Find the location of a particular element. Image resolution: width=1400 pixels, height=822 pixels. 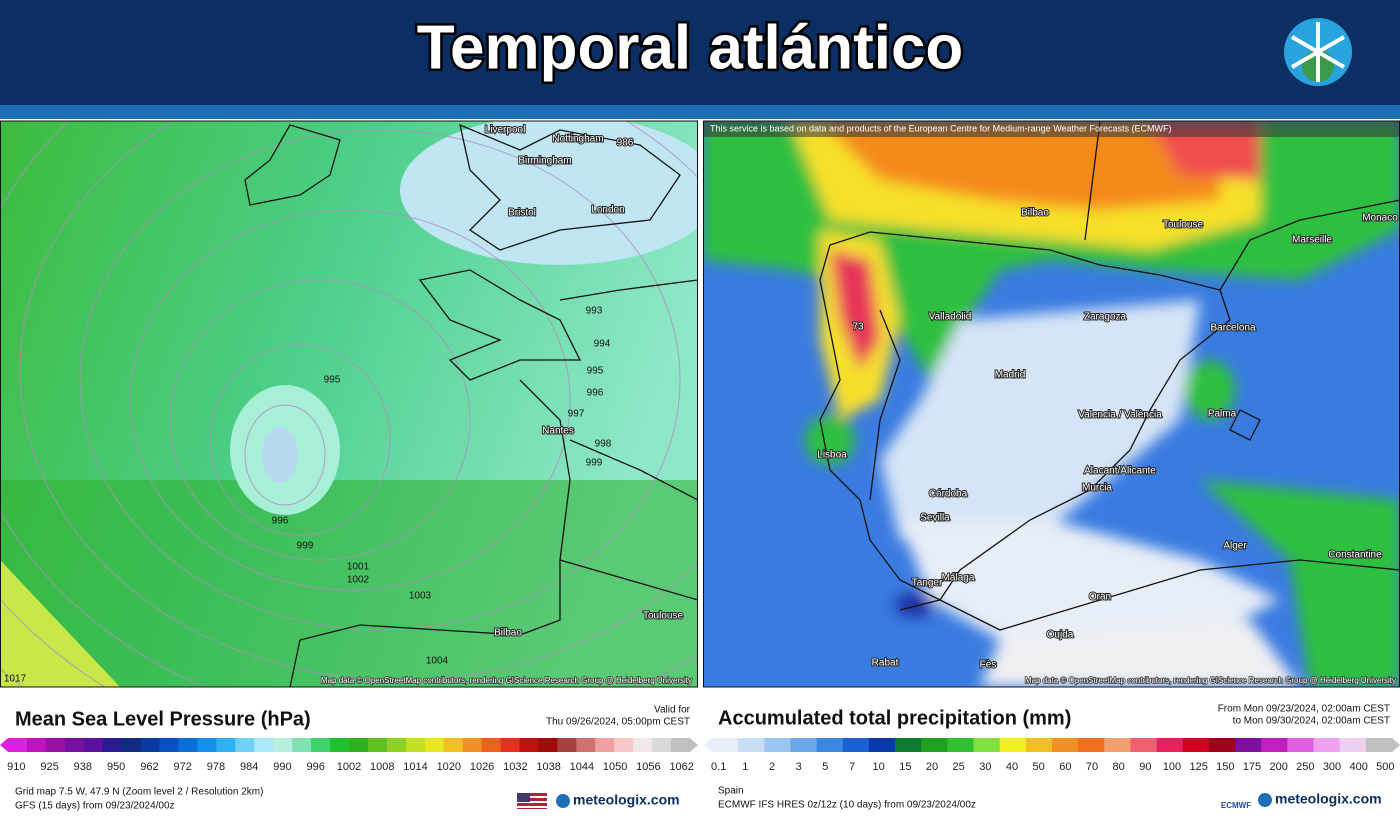

isobar-label: 1004 is located at coordinates (437, 661).